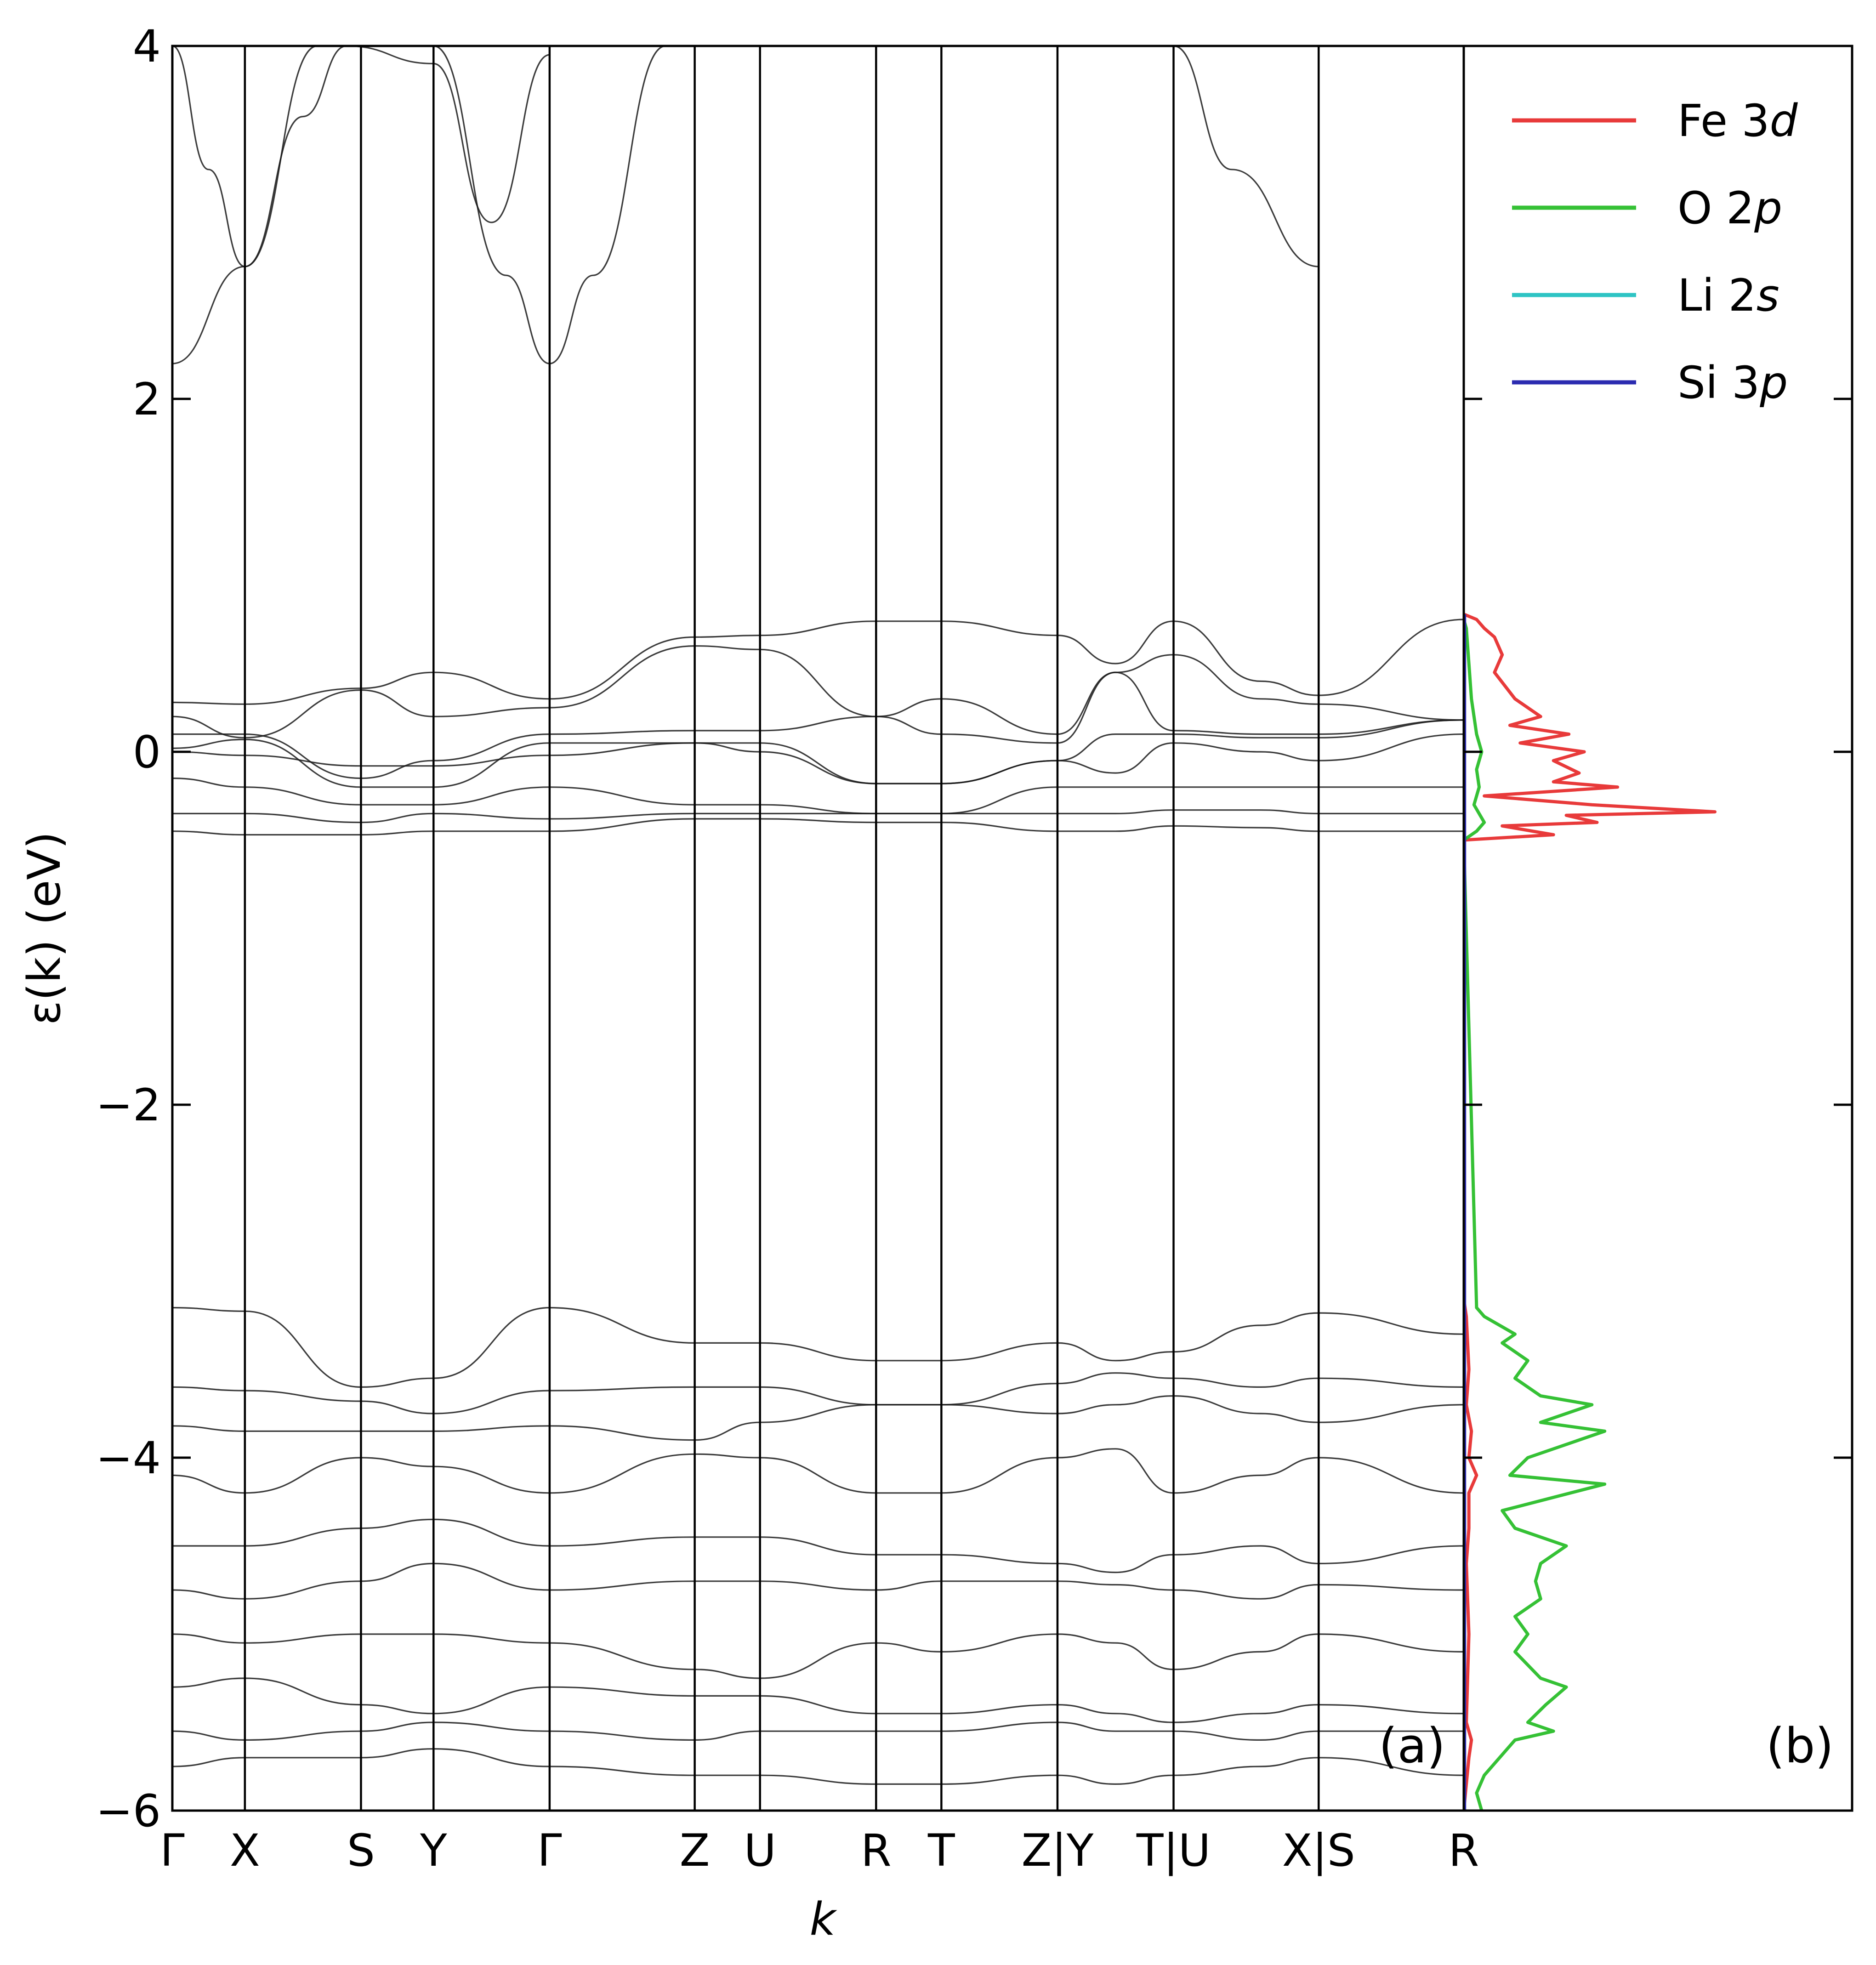  What do you see at coordinates (818, 662) in the screenshot?
I see `band-d1` at bounding box center [818, 662].